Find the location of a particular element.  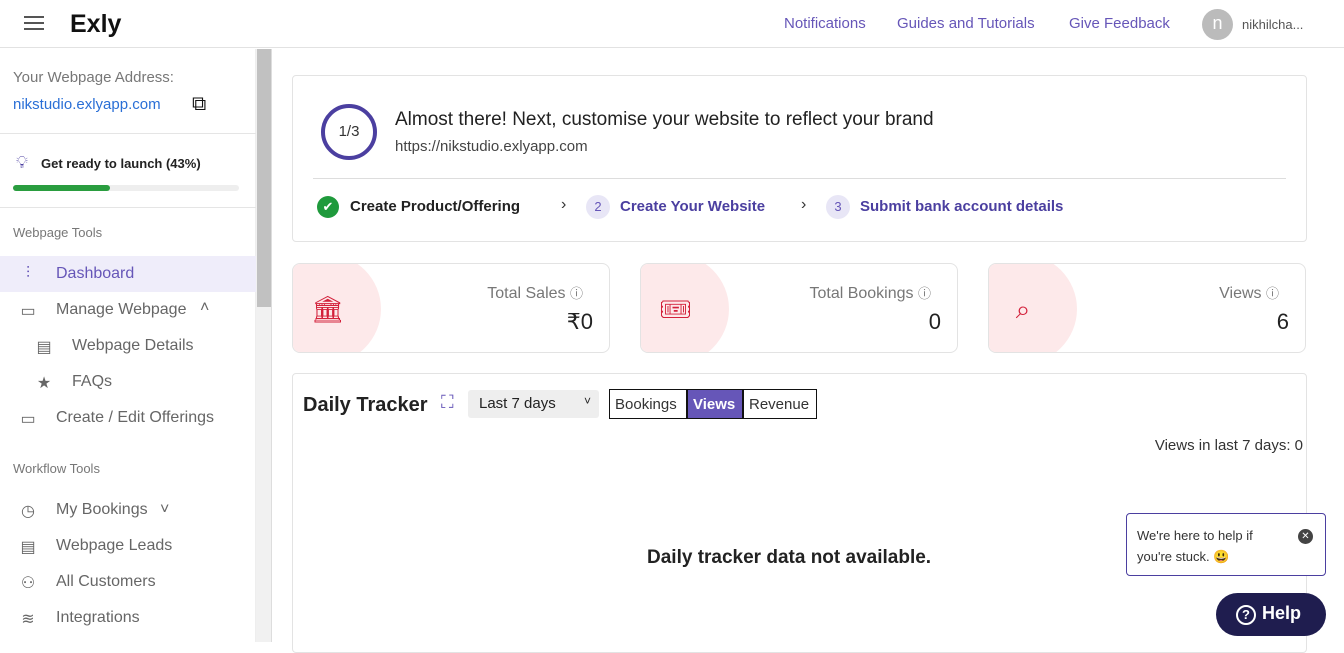

sidebar-item-webpage-details: ▤ Webpage Details is located at coordinates (128, 346).